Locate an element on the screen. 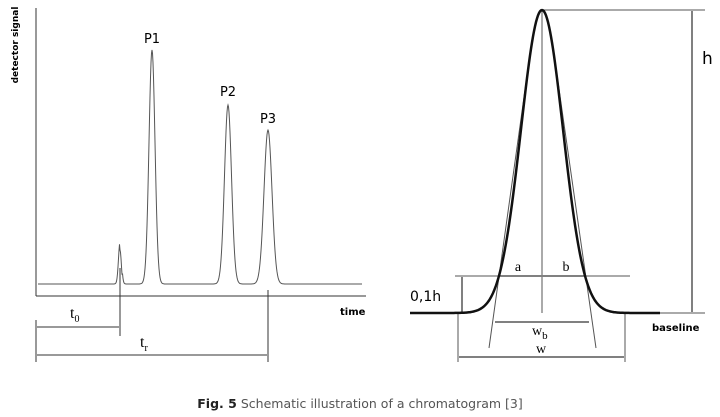  tenth-height-label: 0,1h is located at coordinates (425, 297).